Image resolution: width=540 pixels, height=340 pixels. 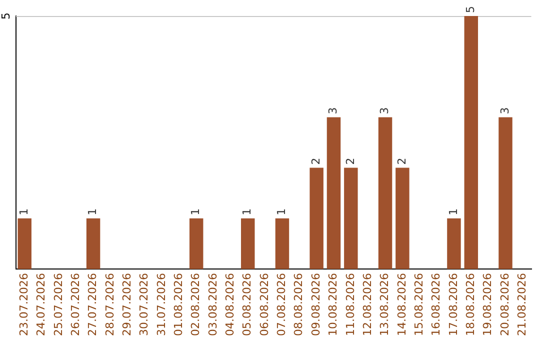 I want to click on x-tick-label: 29.07.2026, so click(x=127, y=304).